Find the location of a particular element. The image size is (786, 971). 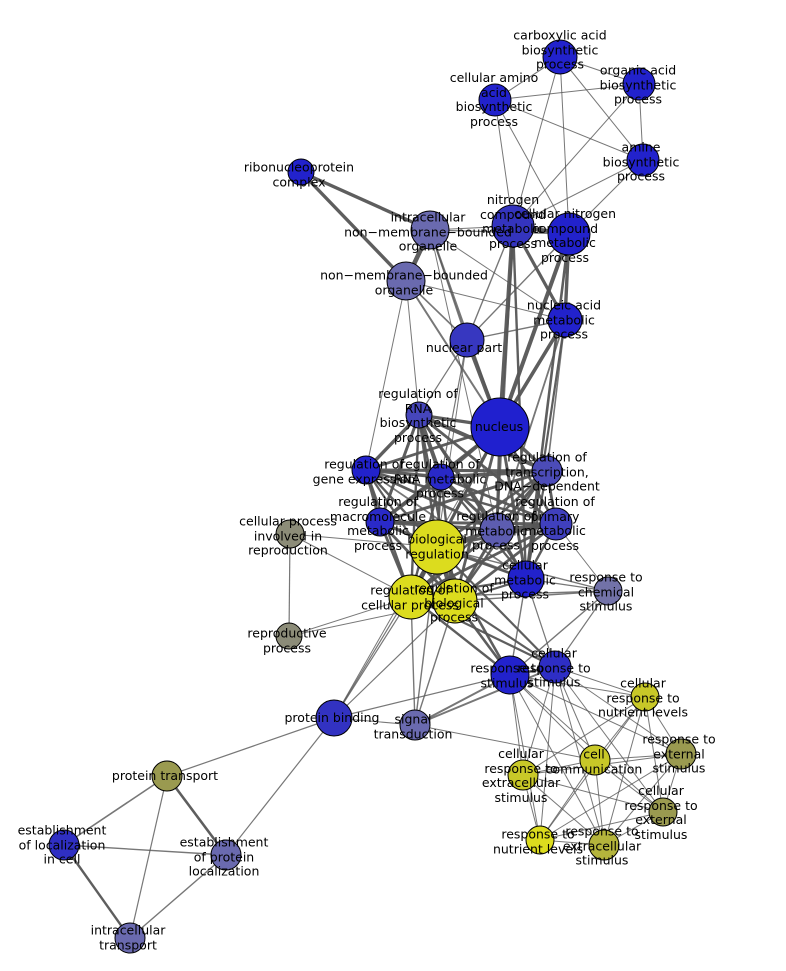

graph-node-cellular_response_to_nutrient_levels is located at coordinates (645, 697).